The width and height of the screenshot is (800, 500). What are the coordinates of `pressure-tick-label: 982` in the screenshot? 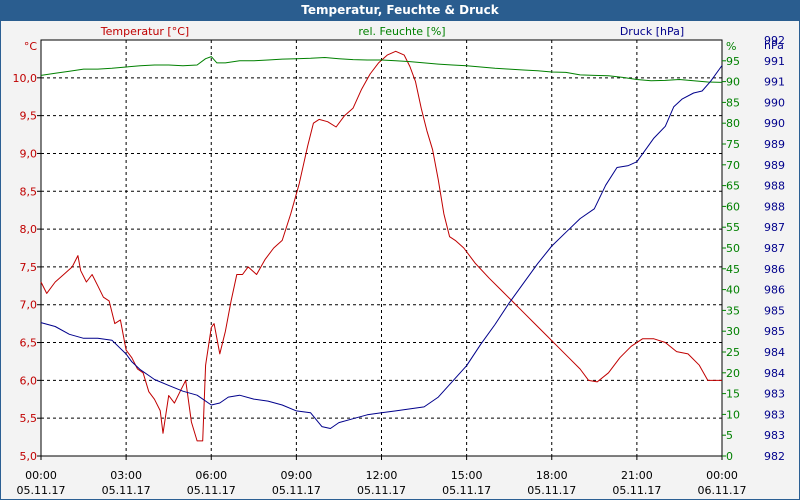 It's located at (774, 456).